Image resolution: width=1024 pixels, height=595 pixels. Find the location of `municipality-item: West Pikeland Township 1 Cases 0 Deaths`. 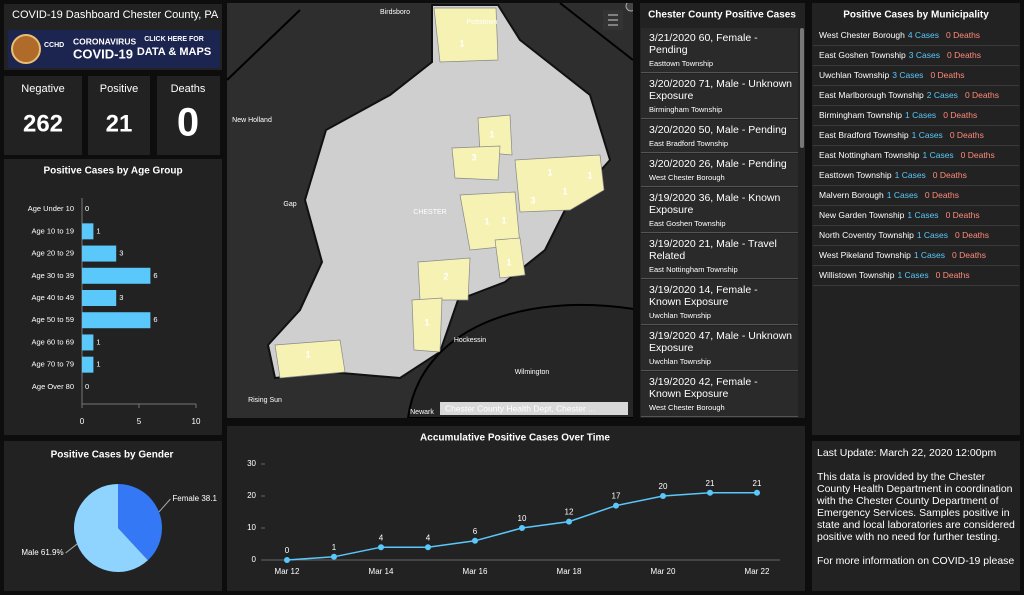

municipality-item: West Pikeland Township 1 Cases 0 Deaths is located at coordinates (916, 256).